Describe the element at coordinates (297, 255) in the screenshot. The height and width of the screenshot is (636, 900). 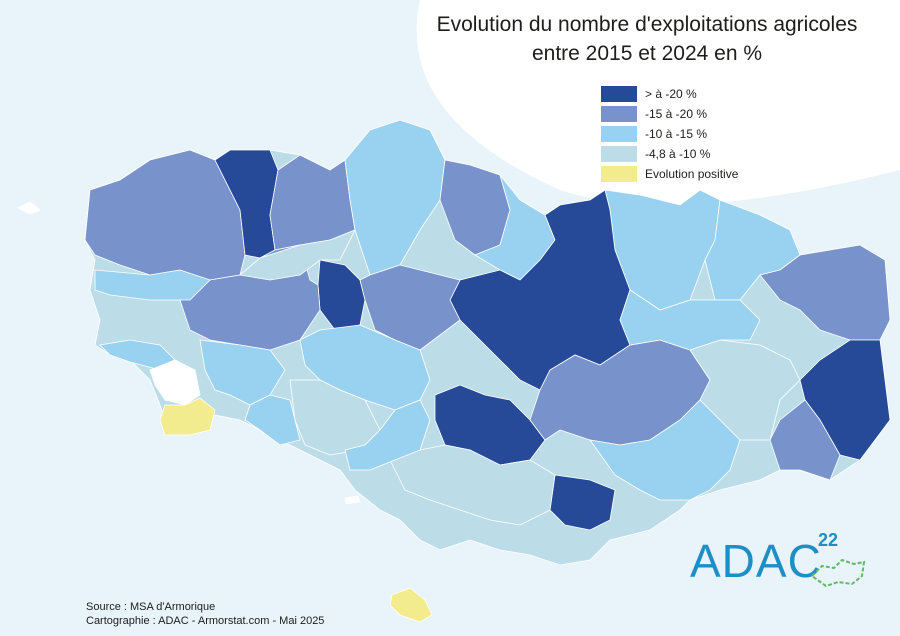
I see `region-landerneau` at that location.